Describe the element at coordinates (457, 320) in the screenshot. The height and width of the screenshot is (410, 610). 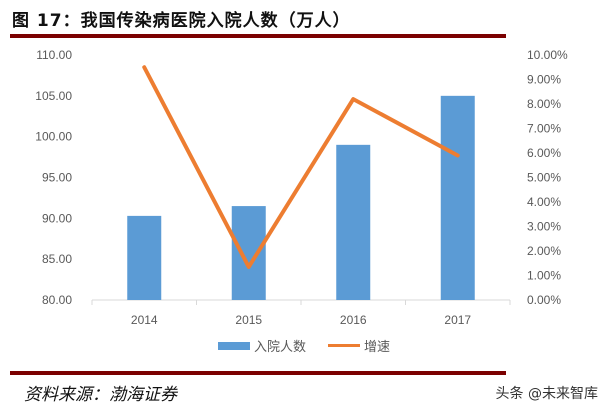
I see `x-axis-label: 2017` at that location.